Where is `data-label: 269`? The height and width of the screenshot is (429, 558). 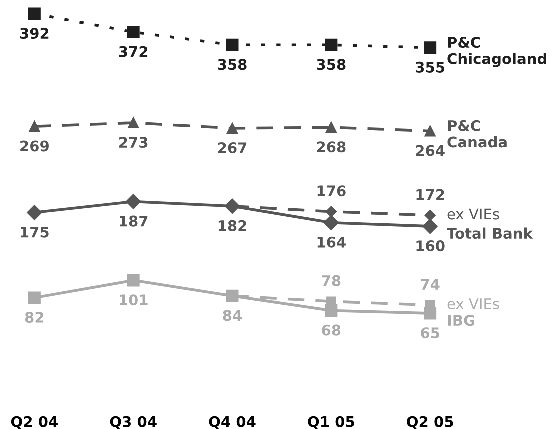
data-label: 269 is located at coordinates (34, 146).